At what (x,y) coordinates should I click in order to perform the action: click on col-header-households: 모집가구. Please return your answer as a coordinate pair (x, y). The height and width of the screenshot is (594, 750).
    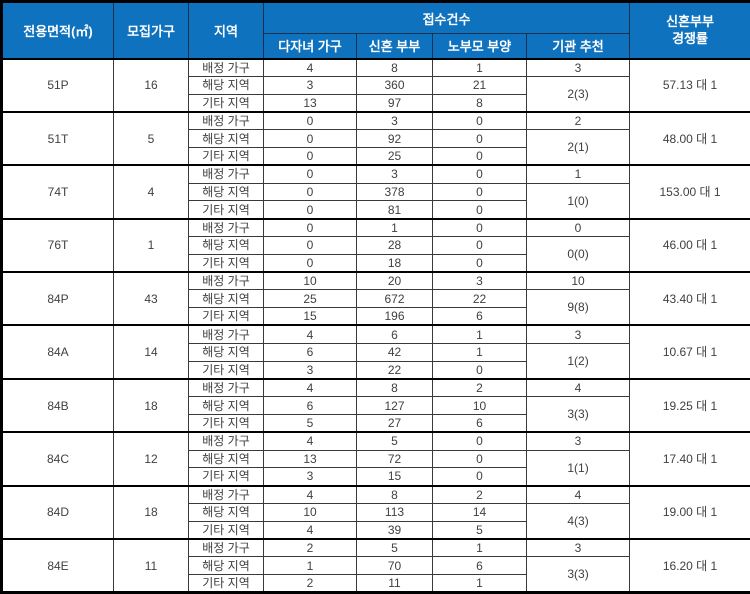
    Looking at the image, I should click on (151, 30).